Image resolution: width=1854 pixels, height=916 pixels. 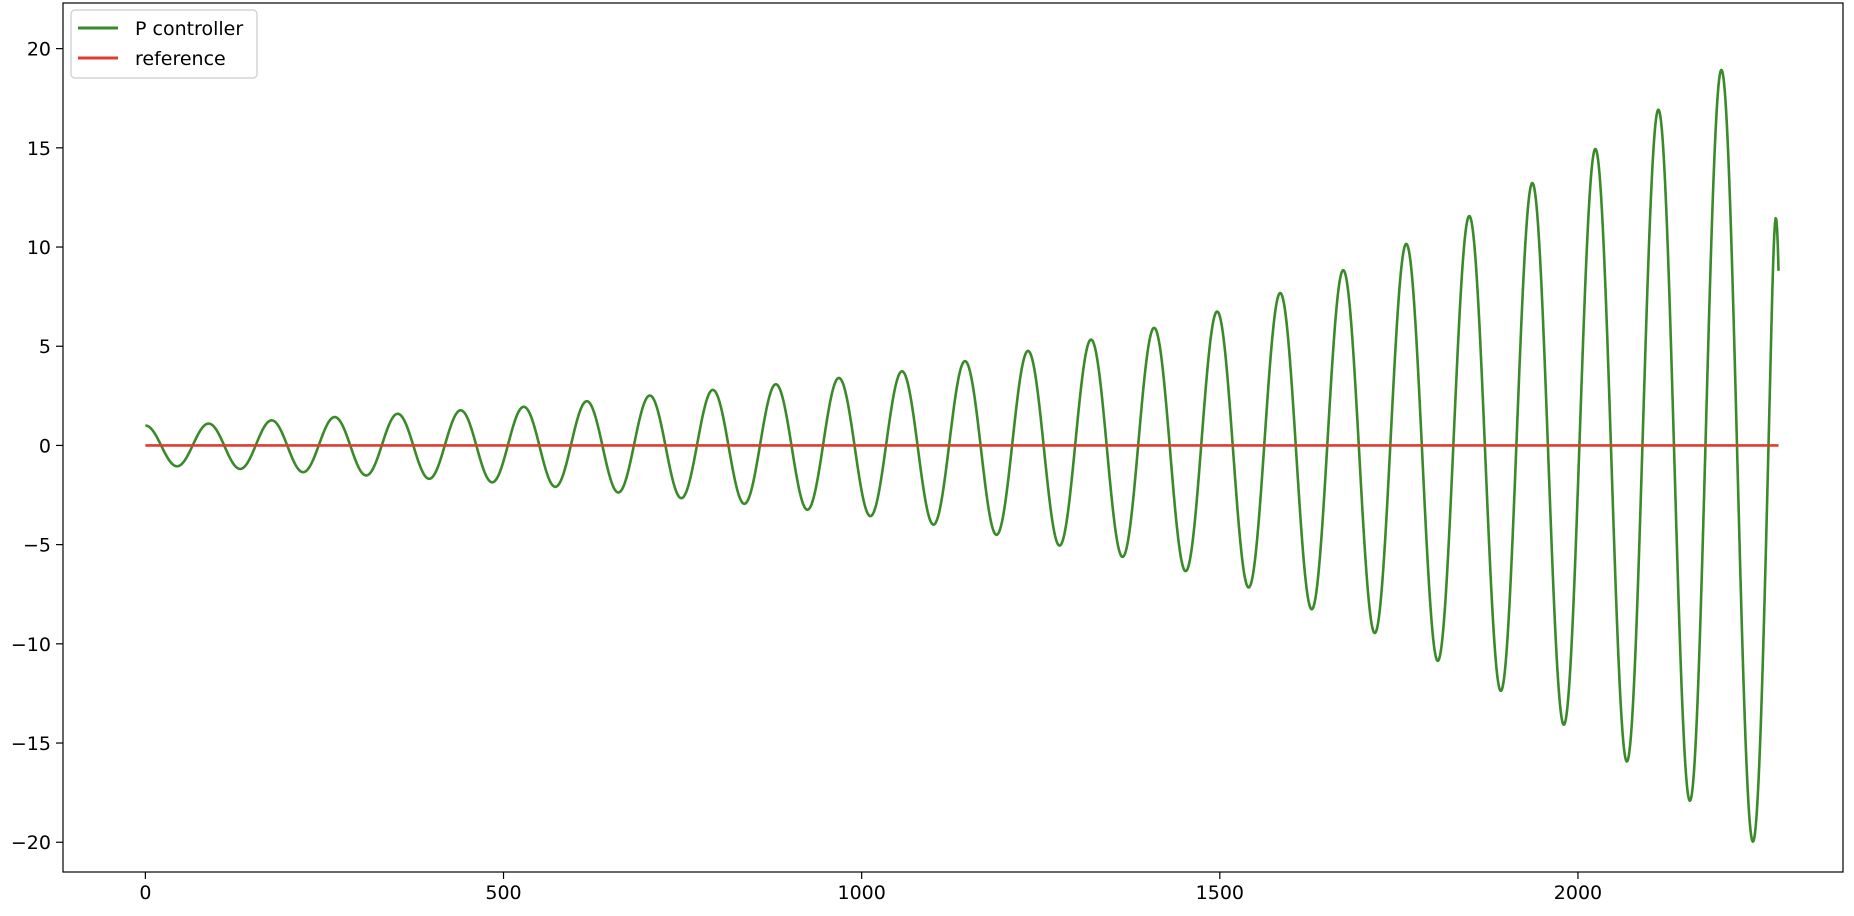 What do you see at coordinates (37, 546) in the screenshot?
I see `y-tick-label: −5` at bounding box center [37, 546].